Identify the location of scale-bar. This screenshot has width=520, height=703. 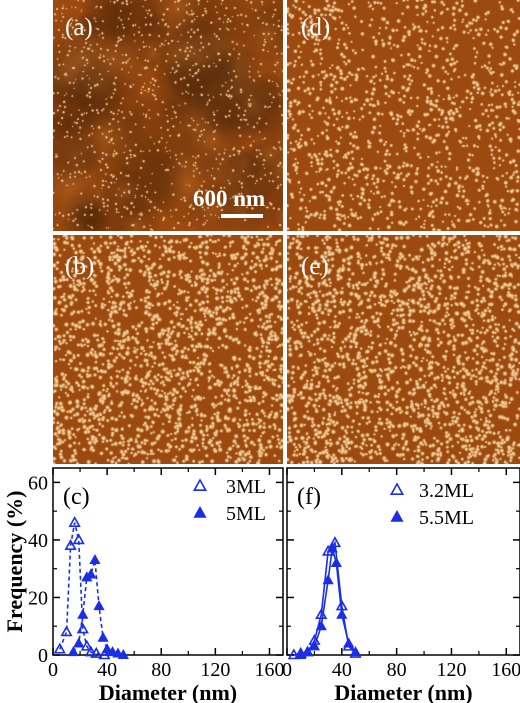
(242, 216).